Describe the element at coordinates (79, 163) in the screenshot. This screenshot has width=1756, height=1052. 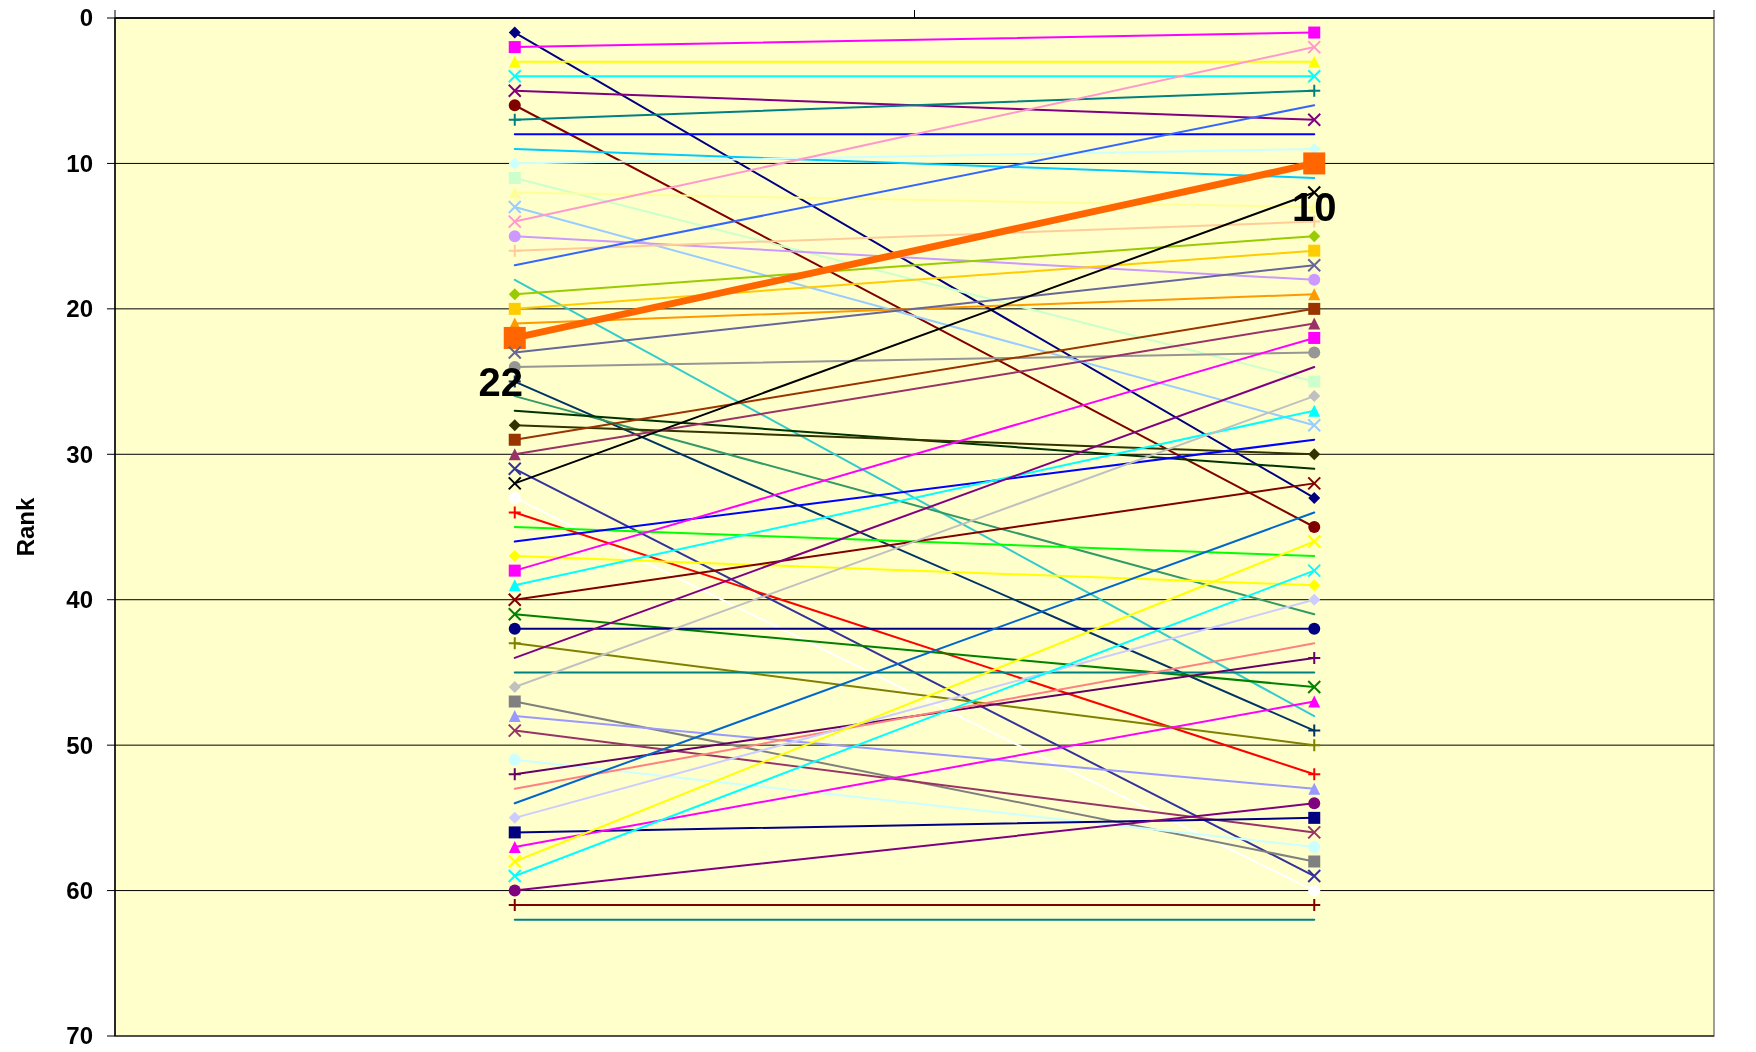
I see `y-tick-label: 10` at that location.